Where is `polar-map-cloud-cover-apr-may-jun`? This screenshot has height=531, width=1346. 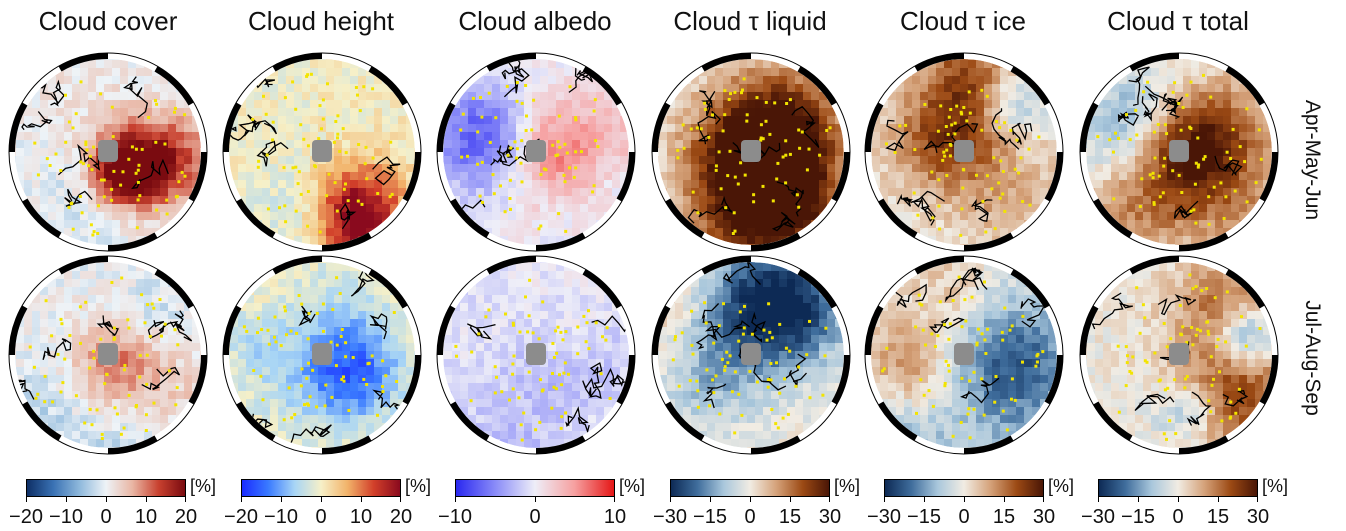 polar-map-cloud-cover-apr-may-jun is located at coordinates (108, 152).